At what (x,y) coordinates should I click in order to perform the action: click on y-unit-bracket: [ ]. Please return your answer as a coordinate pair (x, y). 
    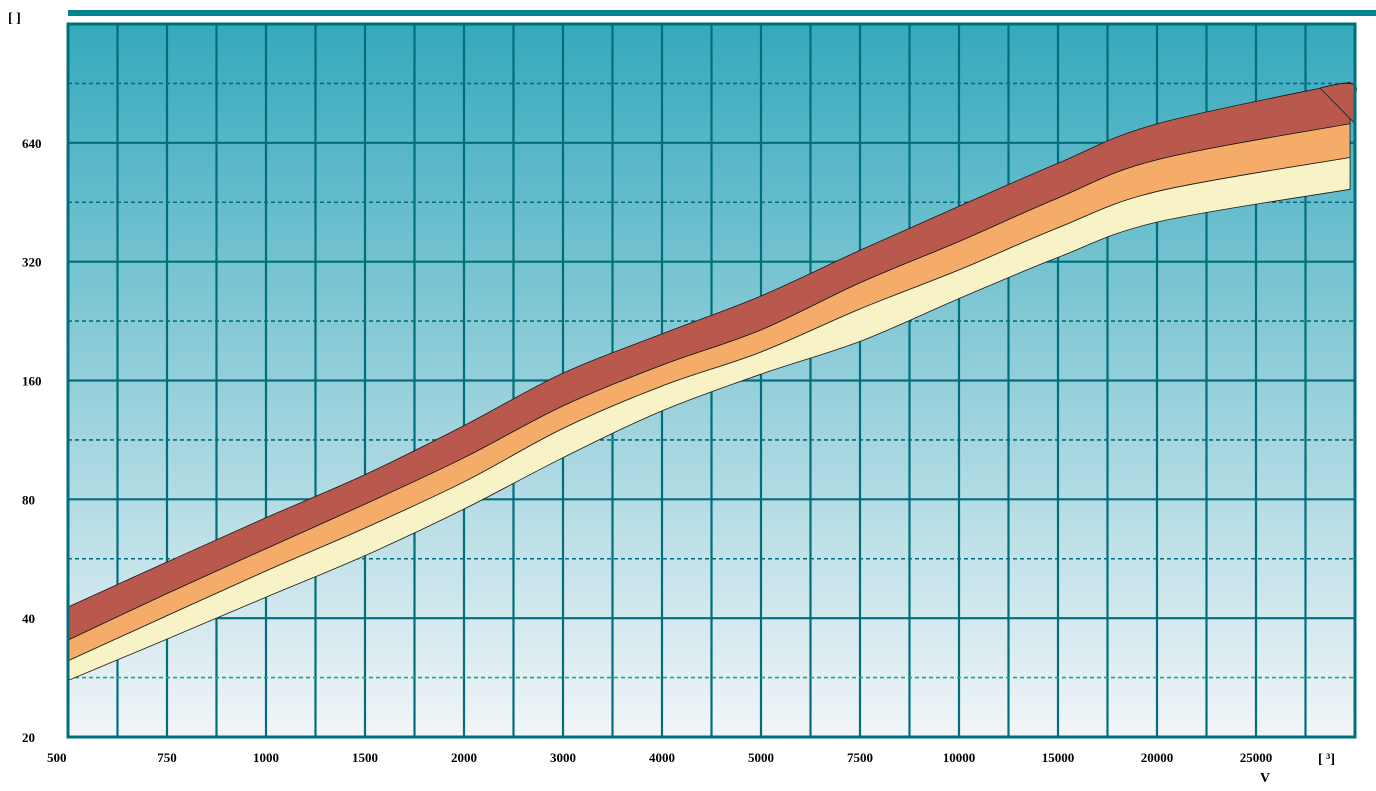
    Looking at the image, I should click on (14, 18).